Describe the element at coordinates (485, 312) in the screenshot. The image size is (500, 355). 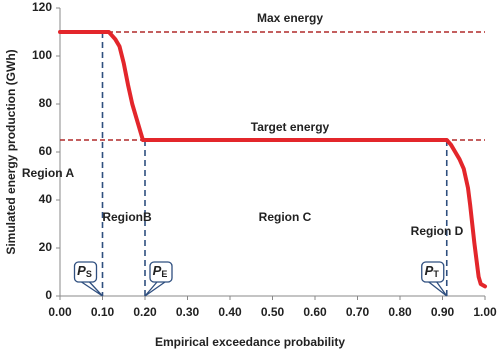
I see `x-tick-label: 1.00` at that location.